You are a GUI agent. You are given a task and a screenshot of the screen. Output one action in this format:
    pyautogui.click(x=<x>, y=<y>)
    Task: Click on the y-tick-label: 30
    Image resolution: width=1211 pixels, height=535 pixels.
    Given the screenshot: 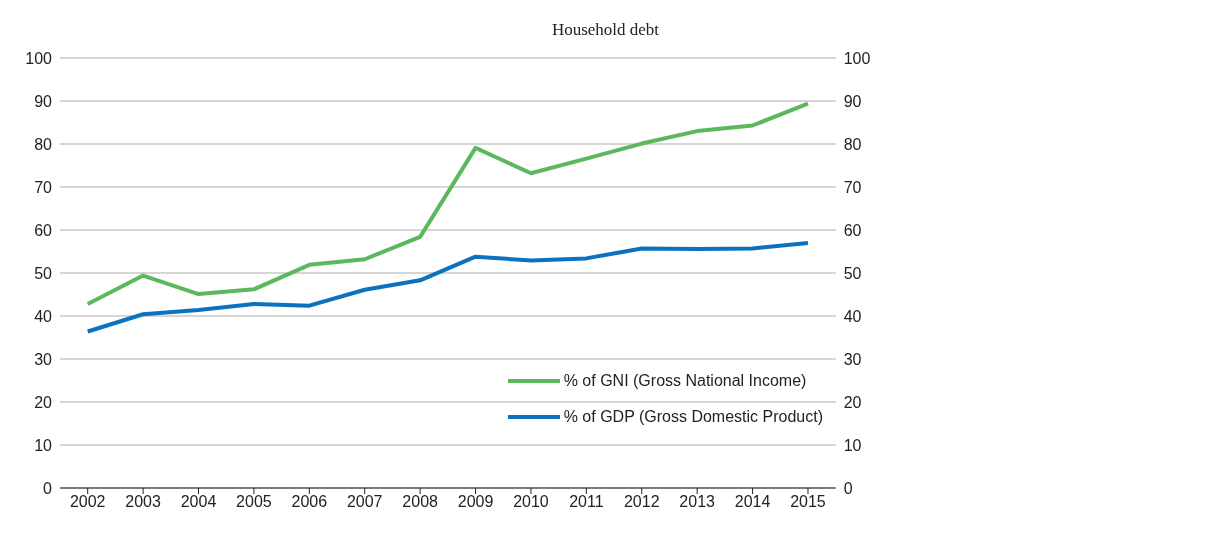 What is the action you would take?
    pyautogui.click(x=43, y=359)
    